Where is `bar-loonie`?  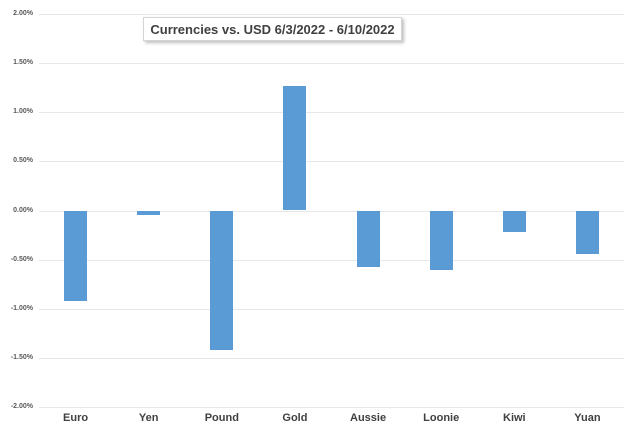 bar-loonie is located at coordinates (441, 240).